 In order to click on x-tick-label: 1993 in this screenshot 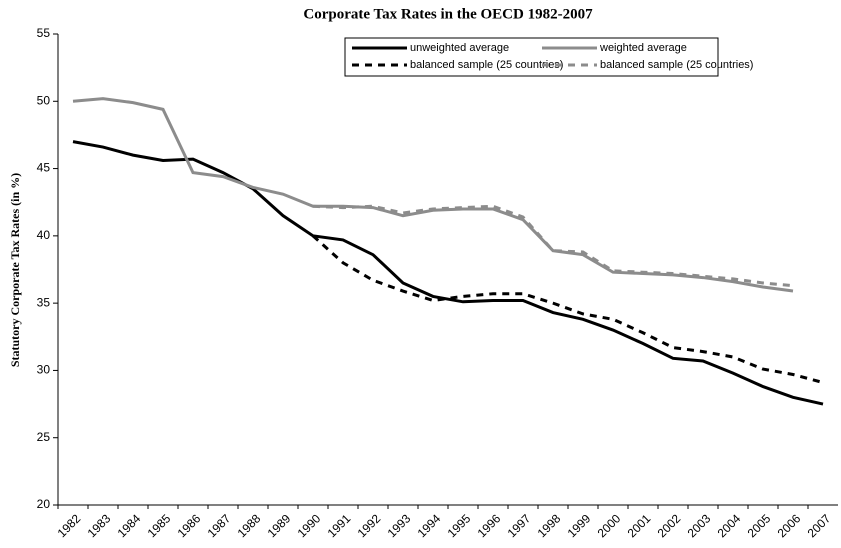, I will do `click(399, 525)`.